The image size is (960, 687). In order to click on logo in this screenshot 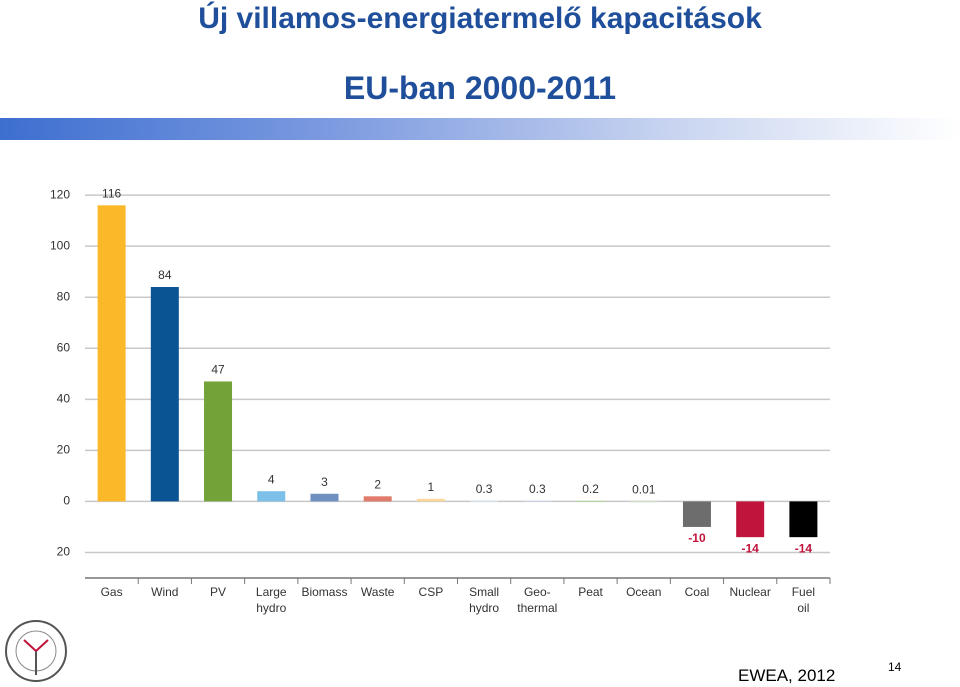, I will do `click(36, 651)`.